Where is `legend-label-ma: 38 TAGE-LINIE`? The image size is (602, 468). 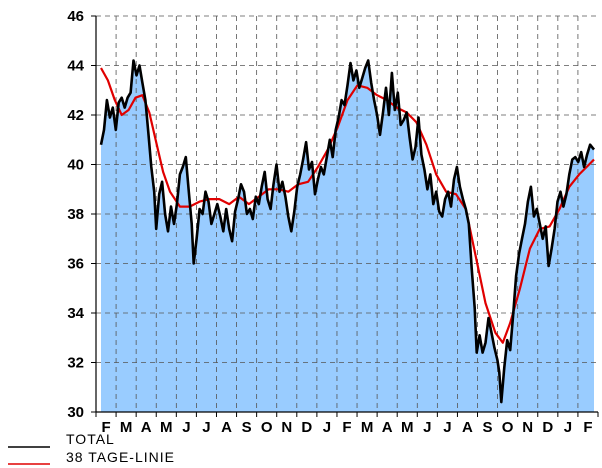
legend-label-ma: 38 TAGE-LINIE is located at coordinates (120, 457).